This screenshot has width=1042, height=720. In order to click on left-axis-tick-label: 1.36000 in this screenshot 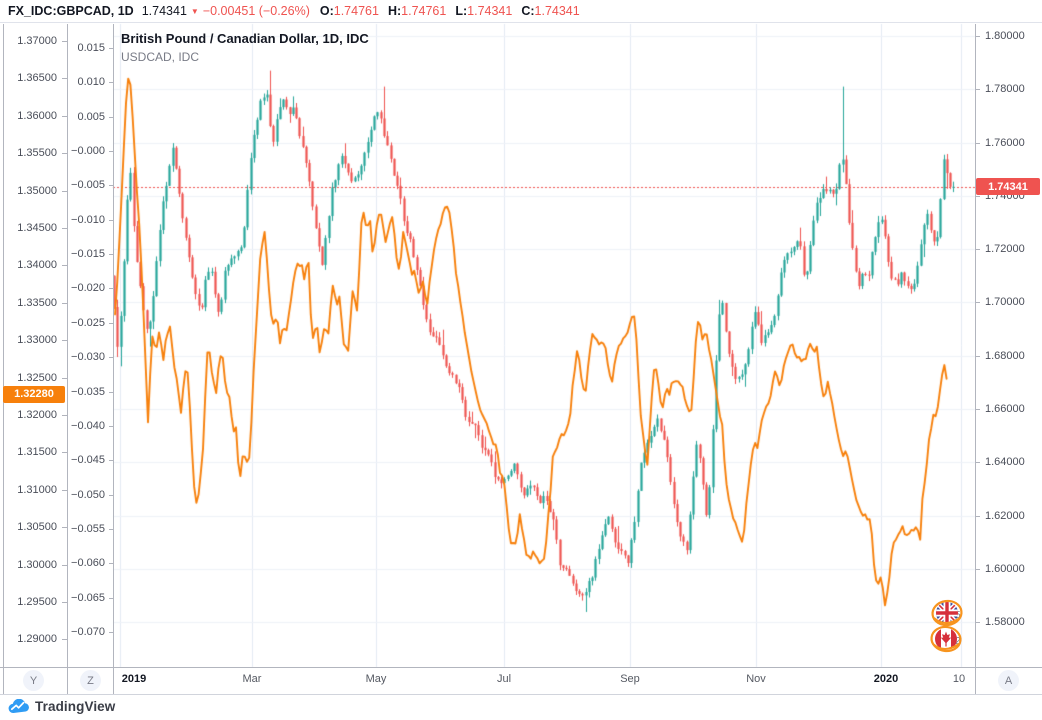, I will do `click(37, 115)`.